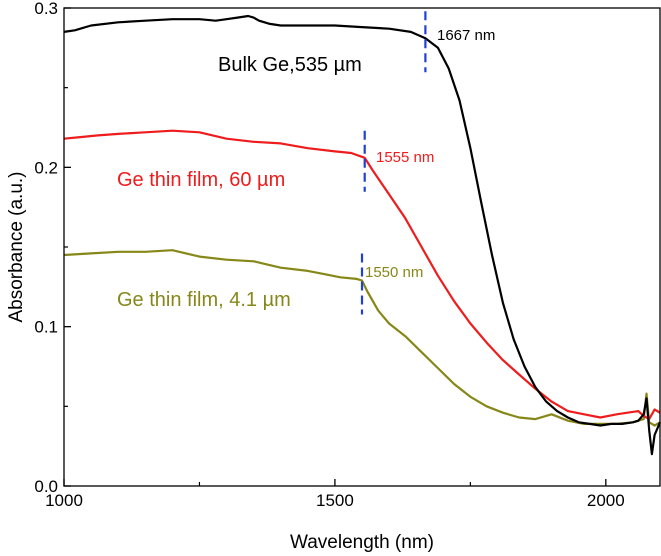 The image size is (661, 556). I want to click on y-tick-label: 0.1, so click(46, 327).